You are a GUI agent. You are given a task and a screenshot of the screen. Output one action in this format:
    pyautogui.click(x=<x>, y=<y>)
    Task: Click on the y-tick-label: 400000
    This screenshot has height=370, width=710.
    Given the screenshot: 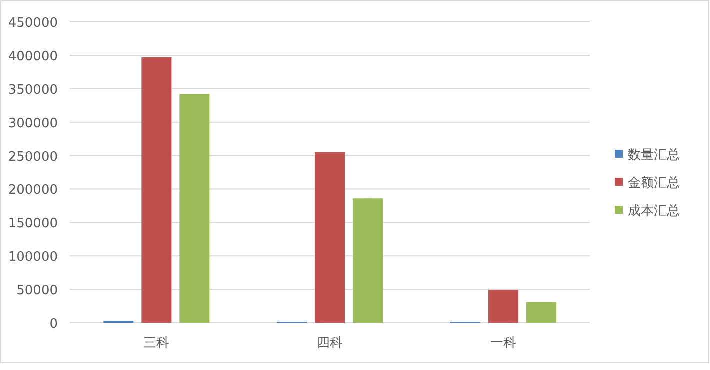 What is the action you would take?
    pyautogui.click(x=33, y=56)
    